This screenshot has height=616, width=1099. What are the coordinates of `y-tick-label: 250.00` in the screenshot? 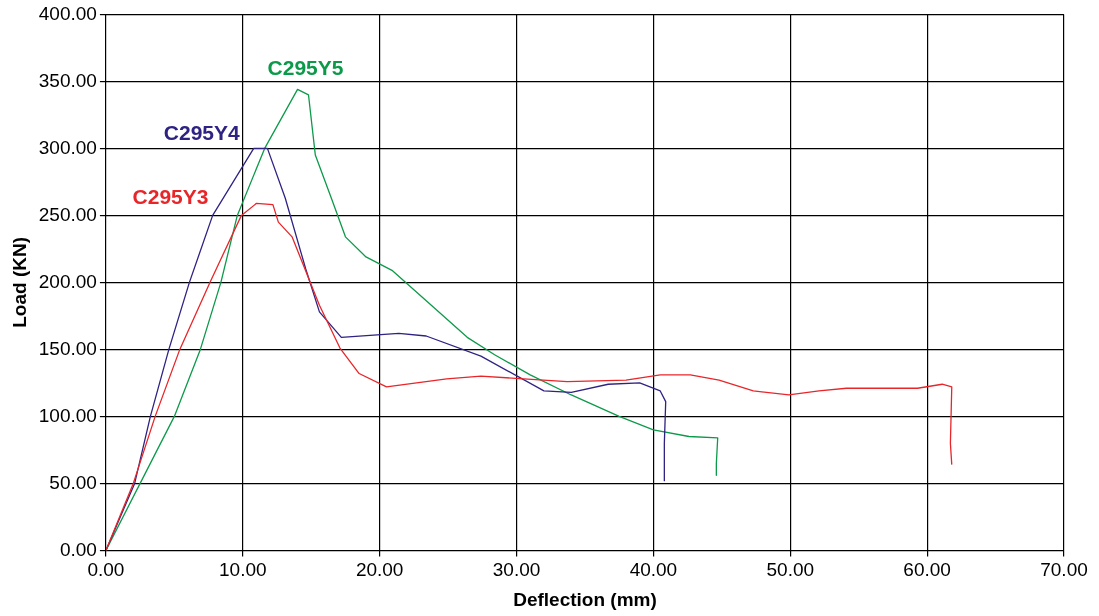 It's located at (67, 214).